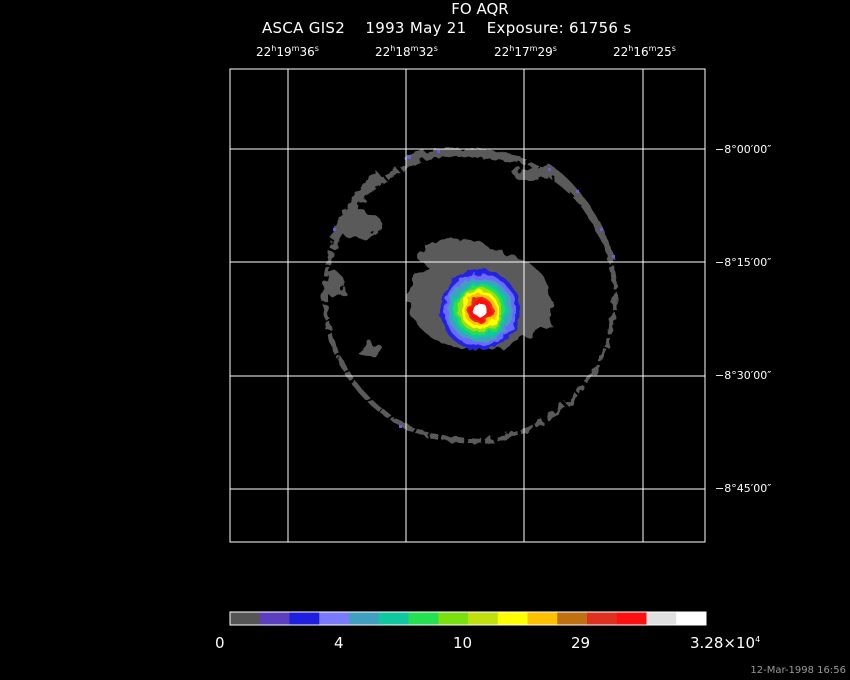 This screenshot has width=850, height=680. What do you see at coordinates (743, 375) in the screenshot?
I see `dec-tick-label: −8°30′00″` at bounding box center [743, 375].